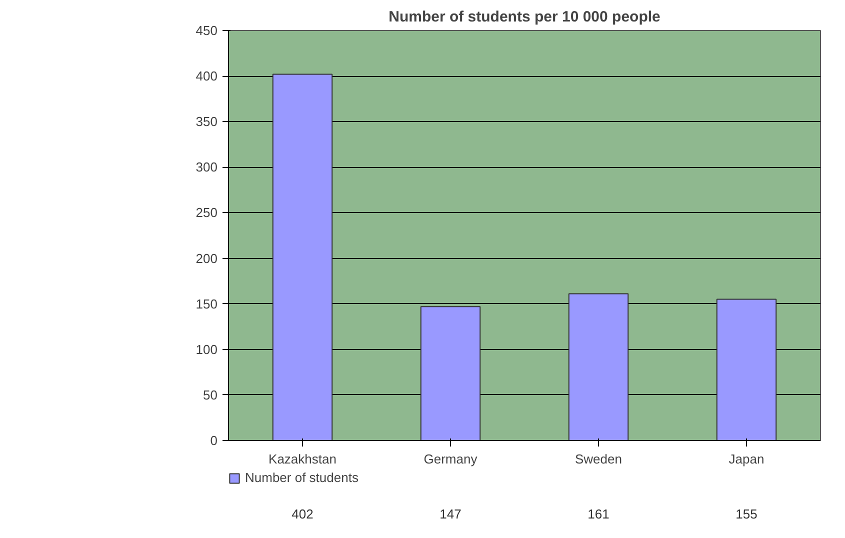 The image size is (845, 538). I want to click on y-tick-label: 200, so click(207, 258).